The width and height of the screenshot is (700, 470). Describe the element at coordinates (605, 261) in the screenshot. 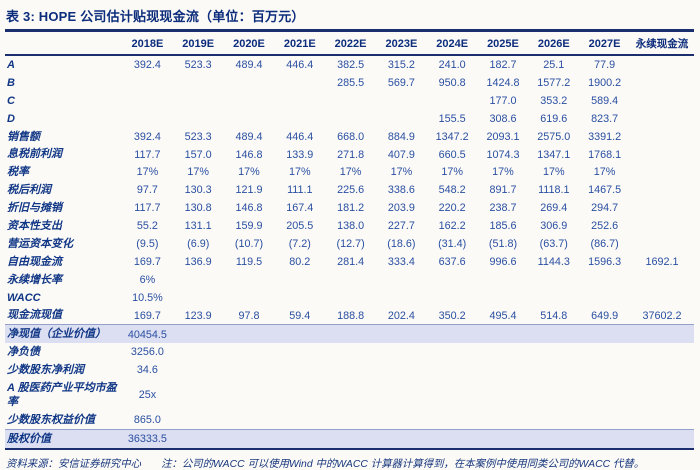

I see `cell-value: 1596.3` at that location.